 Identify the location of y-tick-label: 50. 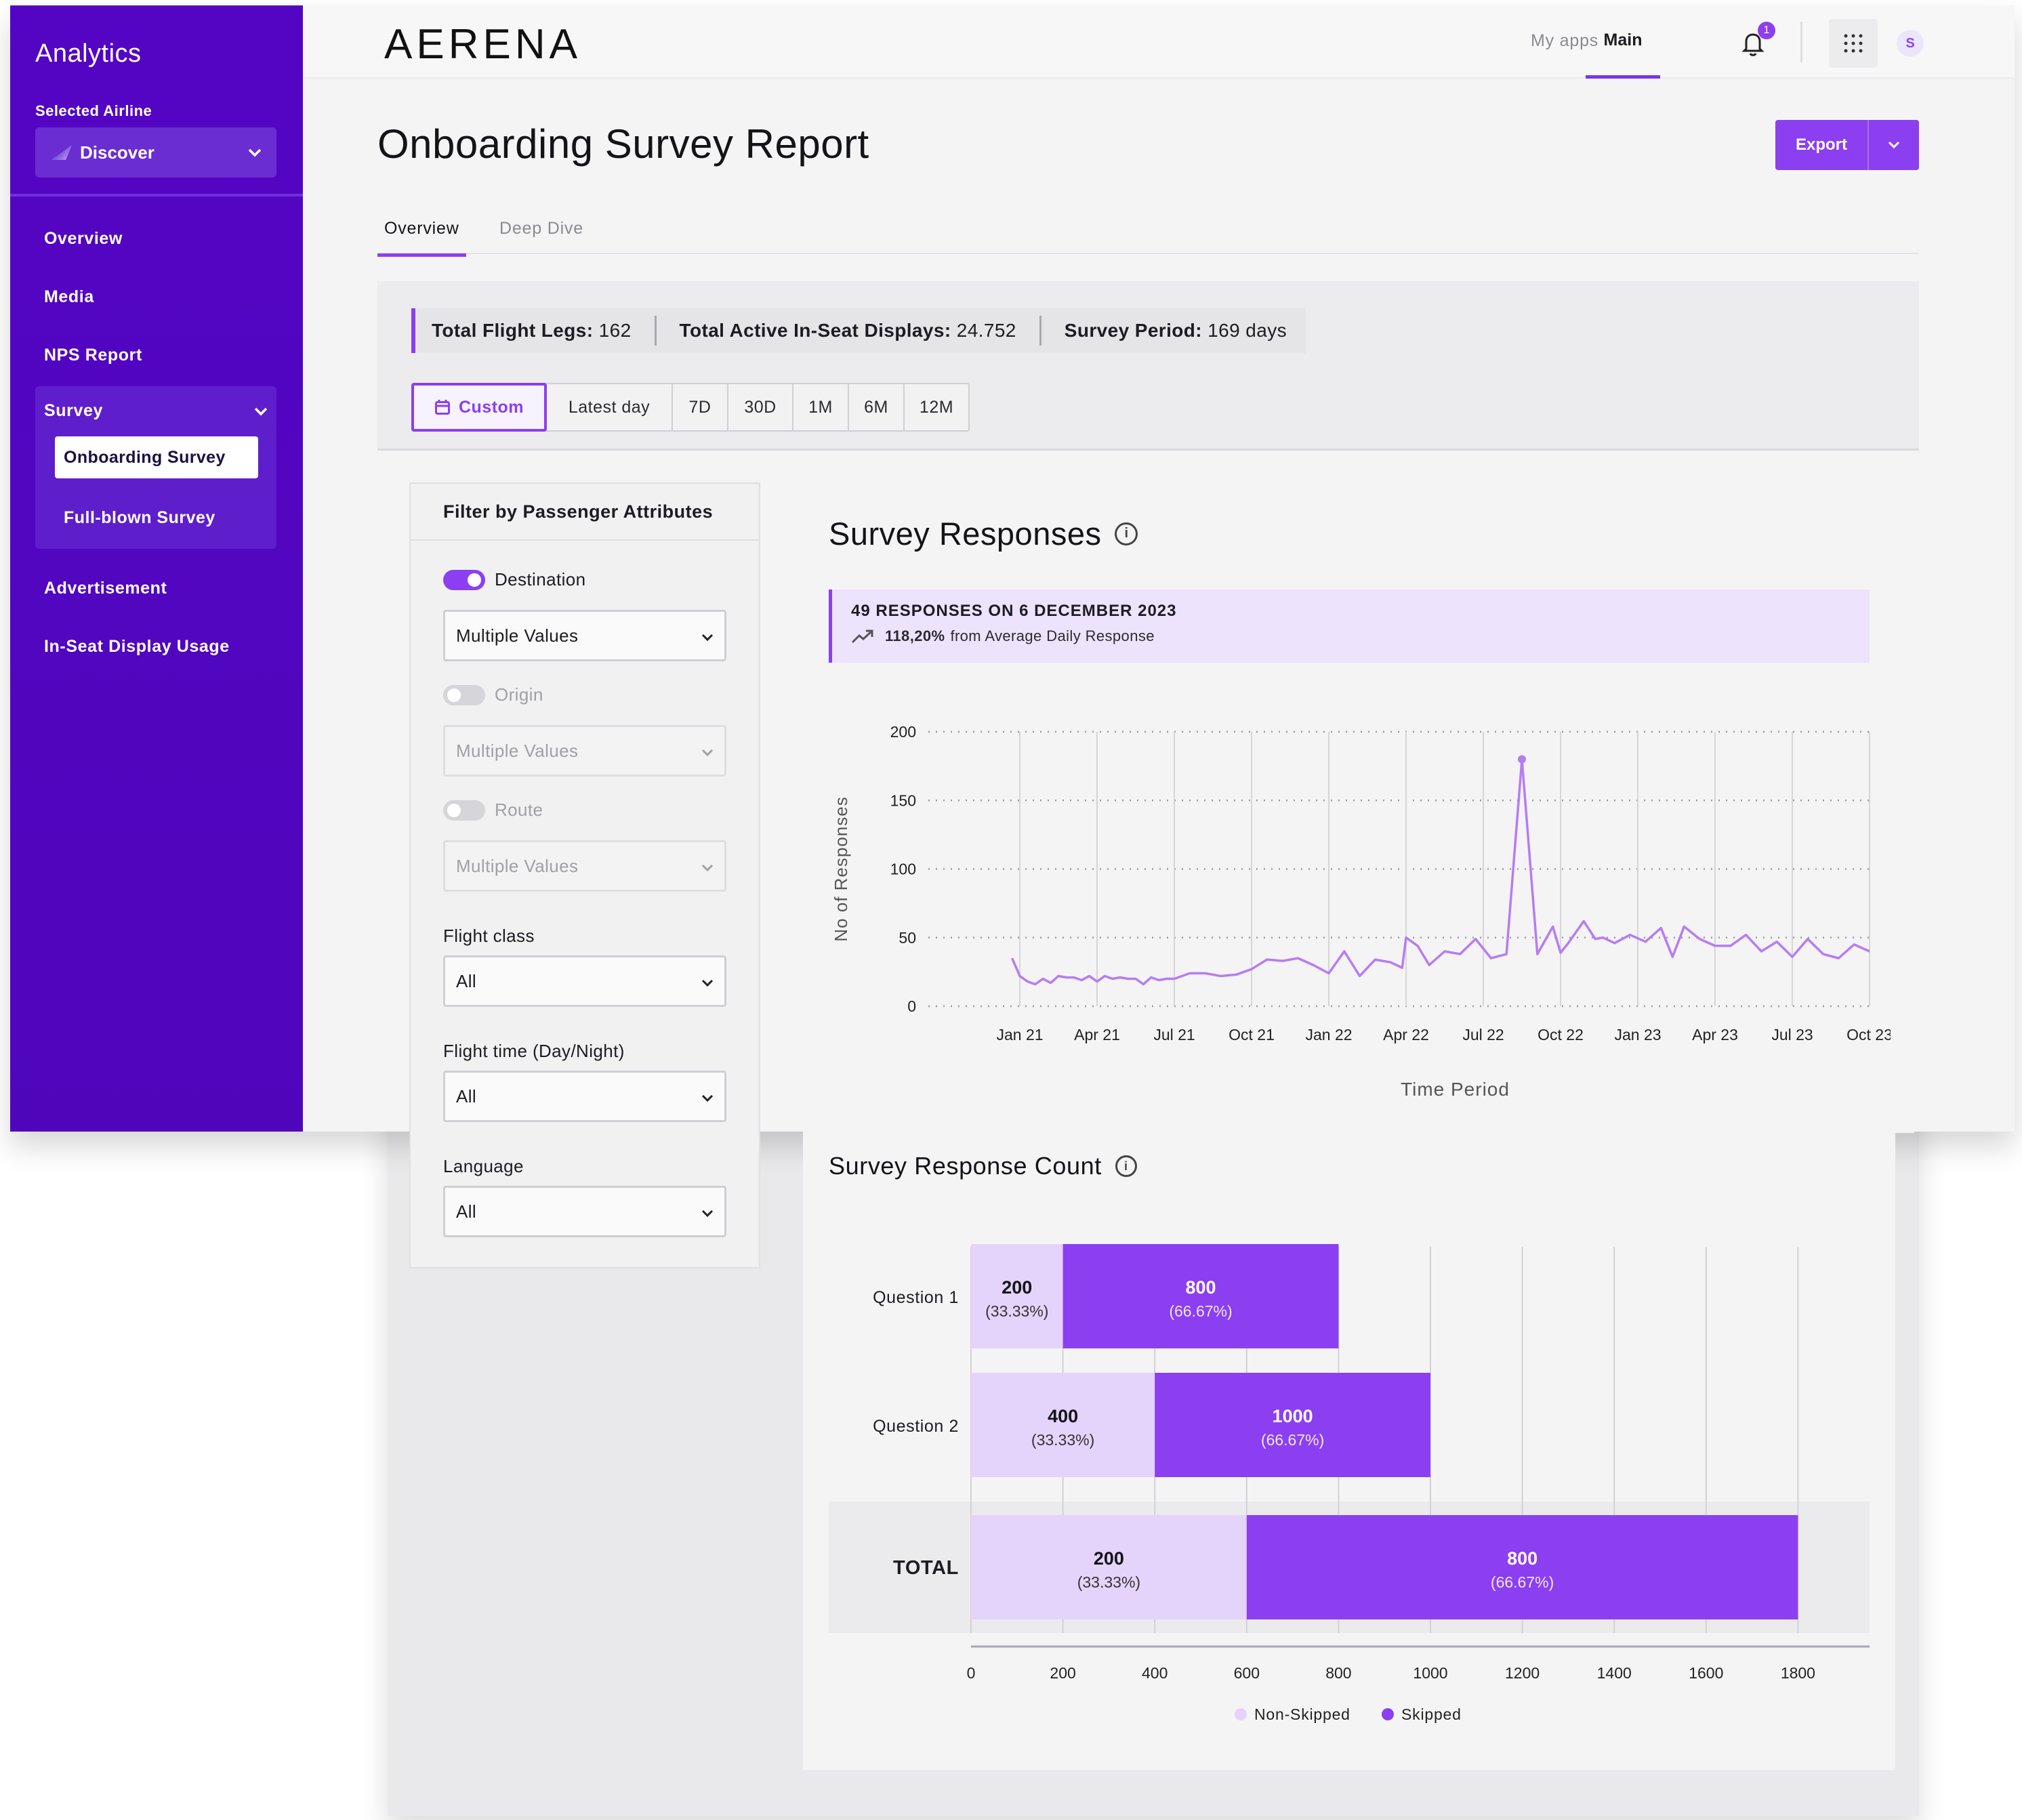
(907, 938).